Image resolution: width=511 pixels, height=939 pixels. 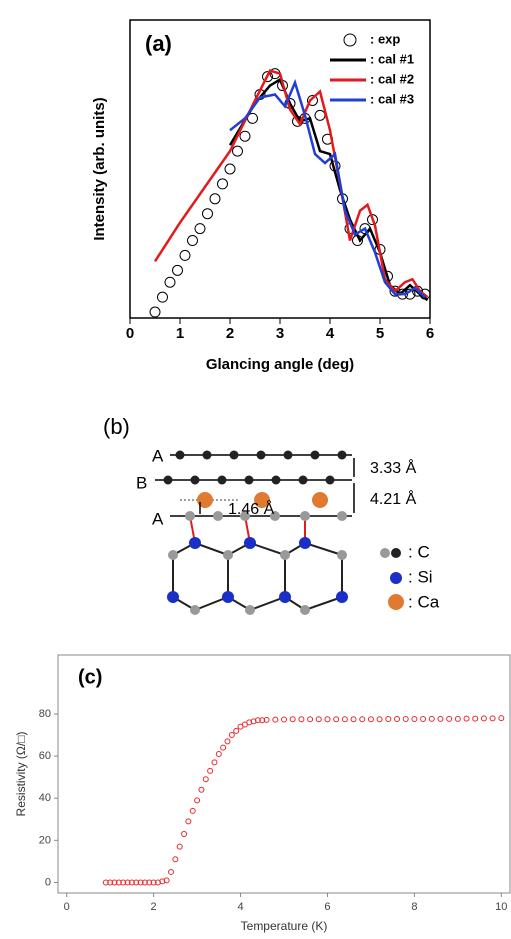 I want to click on panel-label: (b), so click(x=116, y=426).